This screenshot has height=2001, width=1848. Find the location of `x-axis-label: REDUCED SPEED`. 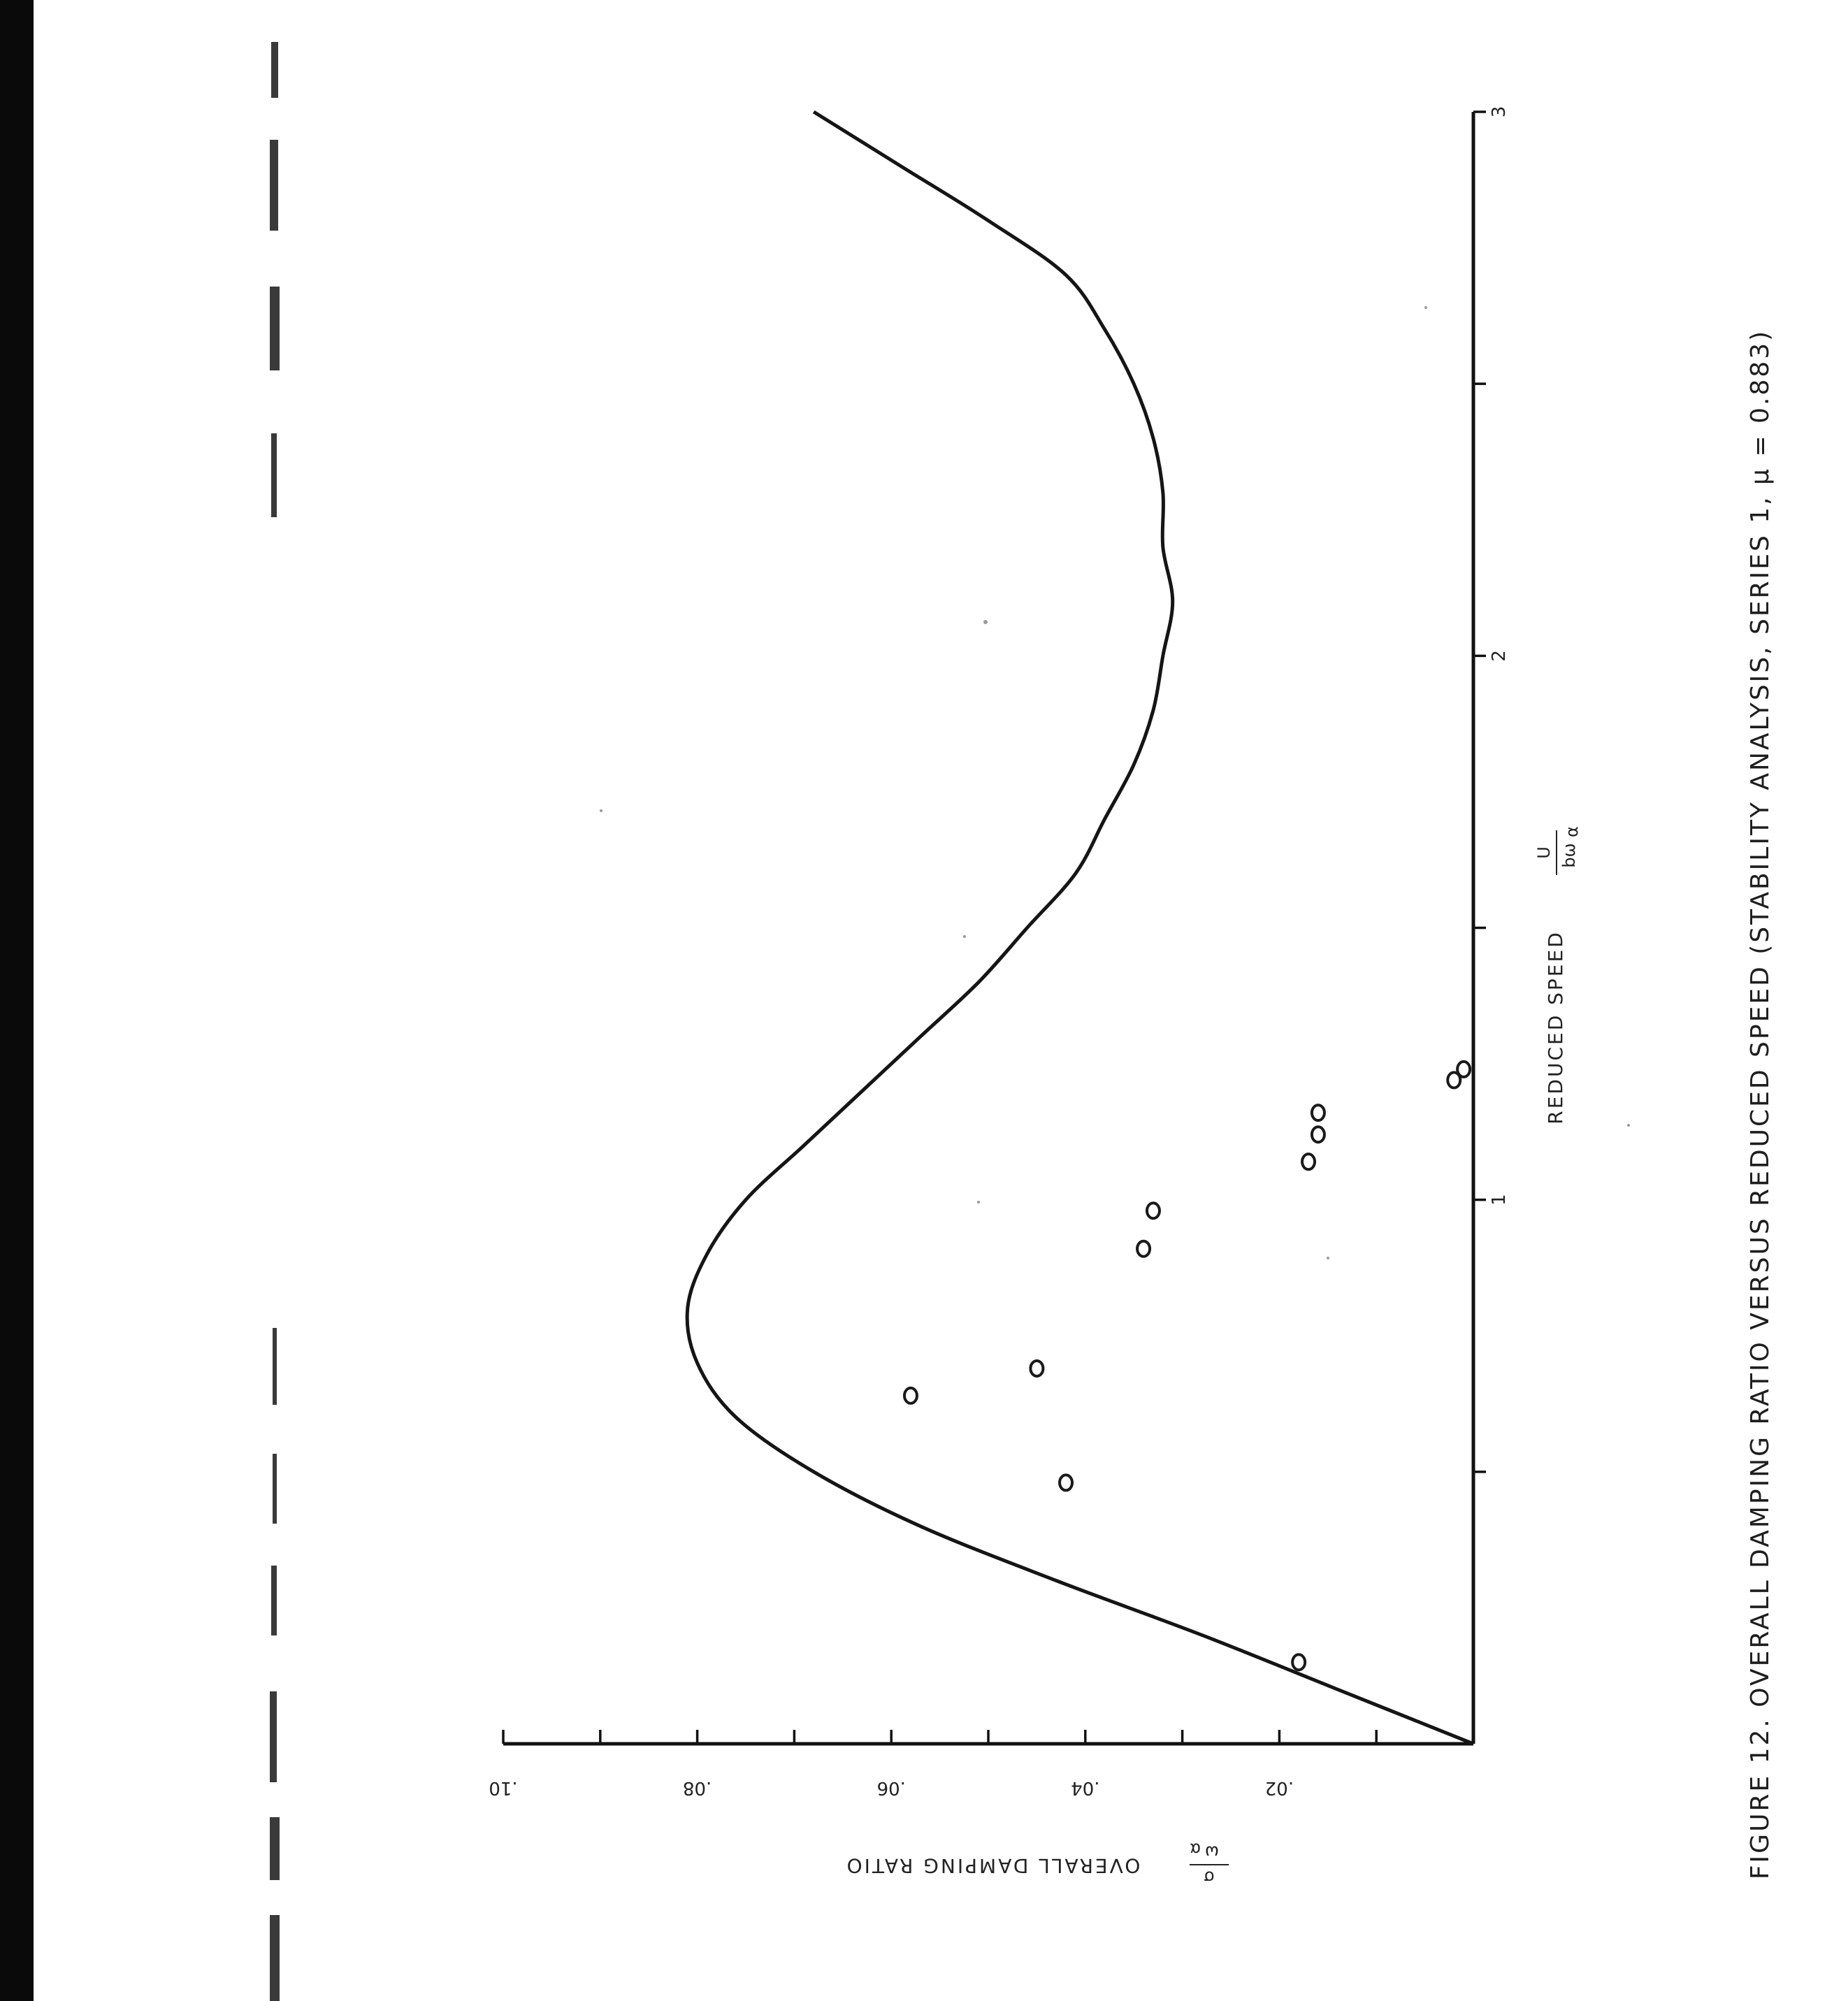

x-axis-label: REDUCED SPEED is located at coordinates (1555, 1027).